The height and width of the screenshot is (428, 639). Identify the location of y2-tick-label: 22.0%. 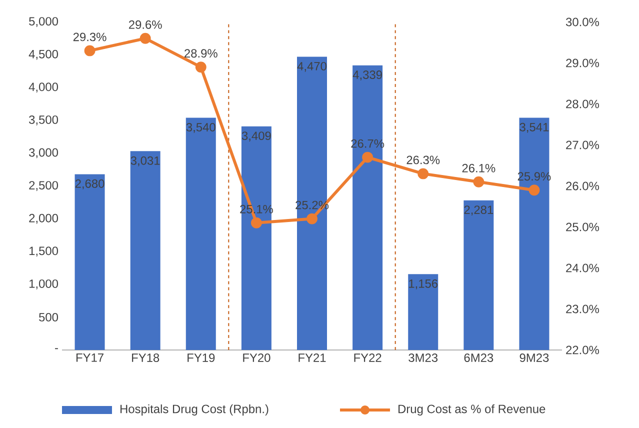
(582, 350).